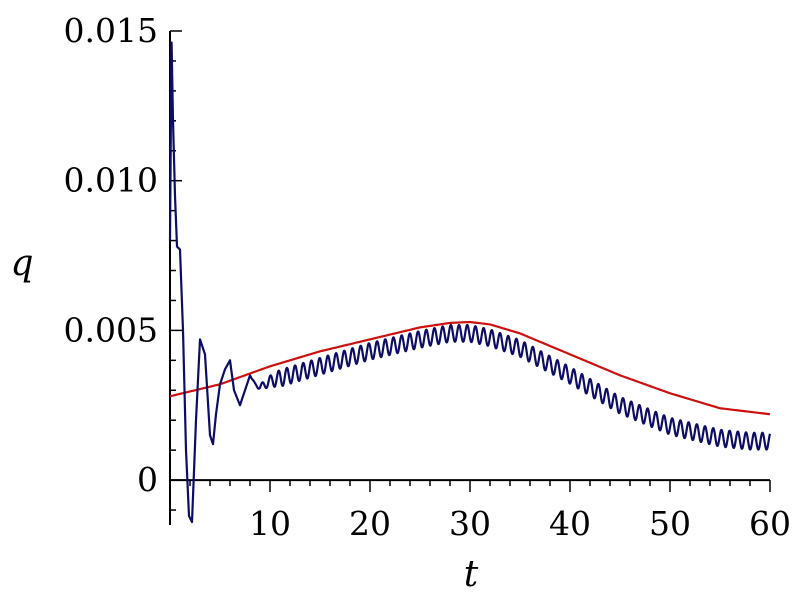 The width and height of the screenshot is (800, 600). Describe the element at coordinates (21, 263) in the screenshot. I see `y-axis-label: q` at that location.